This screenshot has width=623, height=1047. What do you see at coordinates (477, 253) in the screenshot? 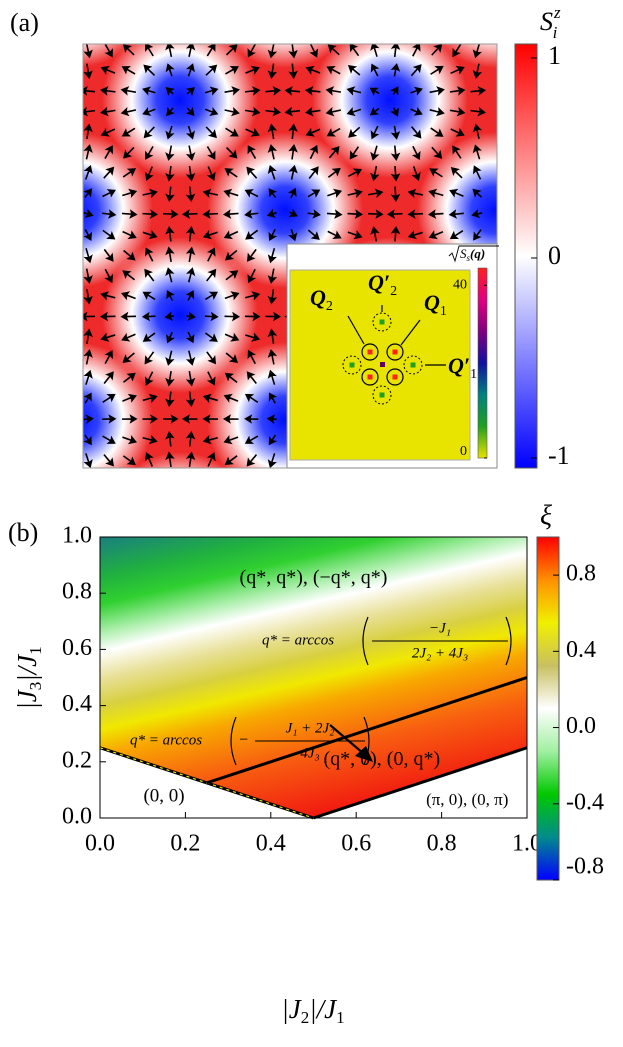
I see `label-arg: (q)` at bounding box center [477, 253].